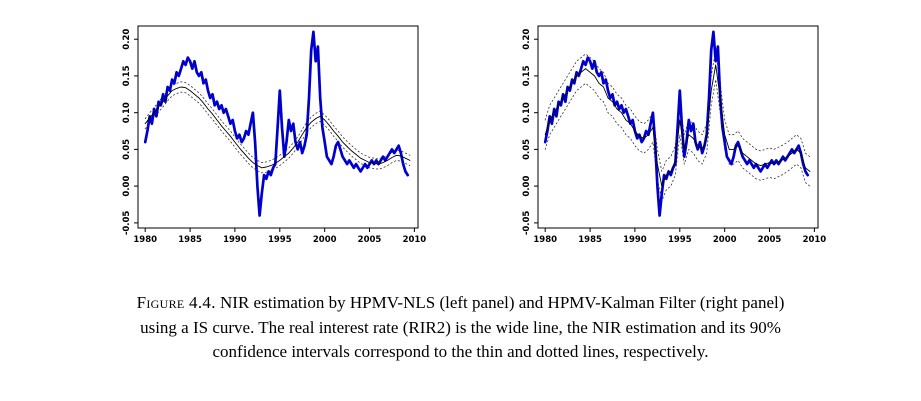  I want to click on series-nir-90-pct-ci-upper-nls, so click(277, 122).